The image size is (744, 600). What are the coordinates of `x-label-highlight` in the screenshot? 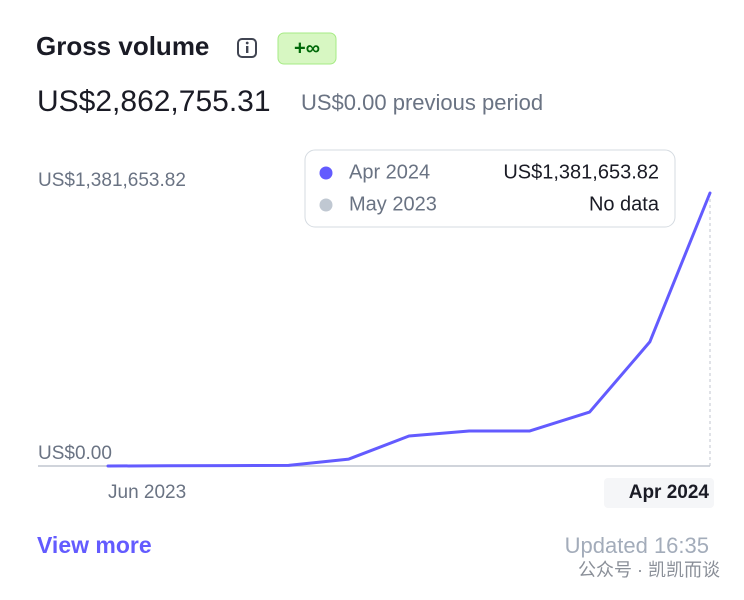 It's located at (659, 493).